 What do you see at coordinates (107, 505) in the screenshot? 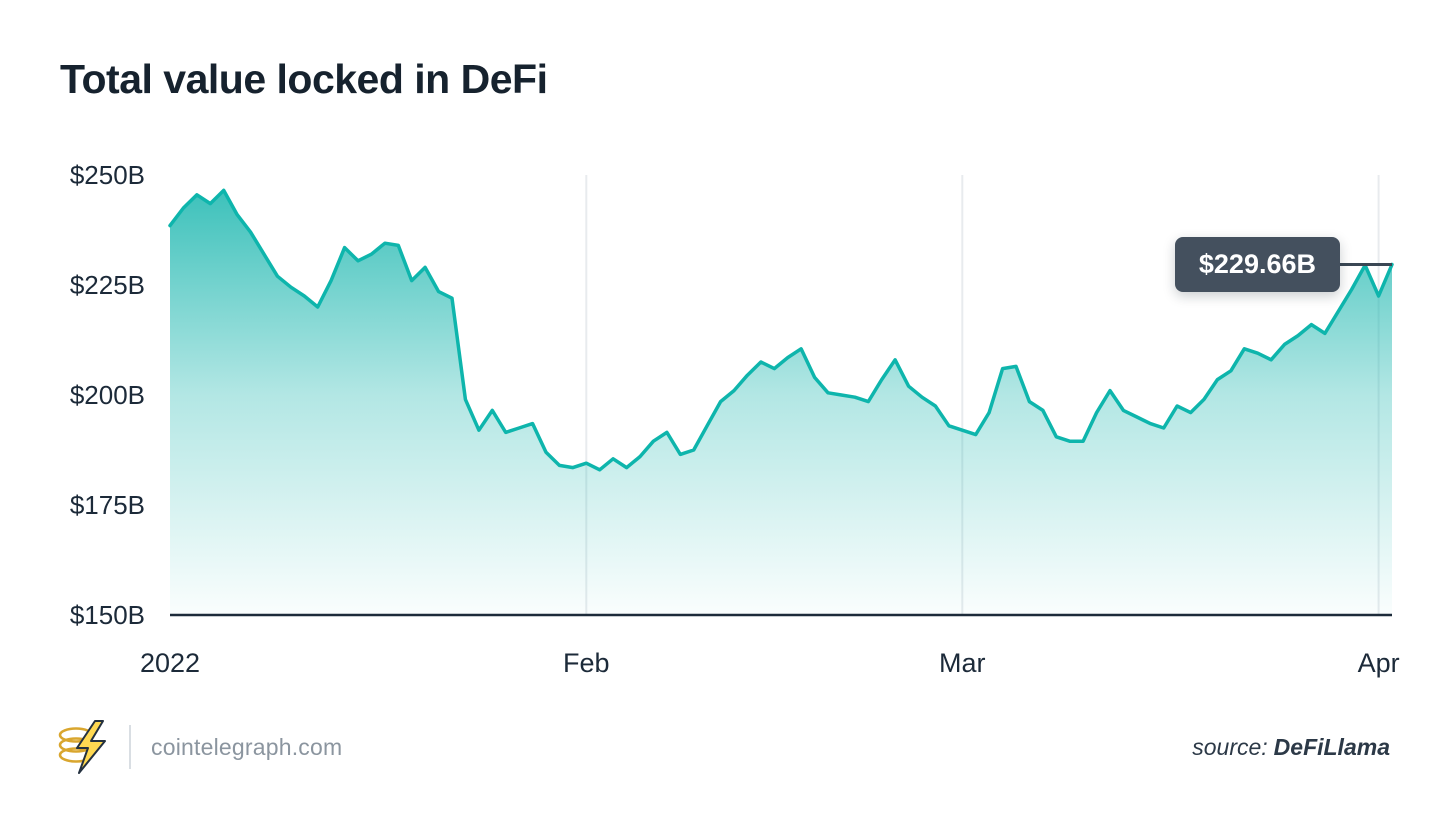
I see `y-tick-label: $175B` at bounding box center [107, 505].